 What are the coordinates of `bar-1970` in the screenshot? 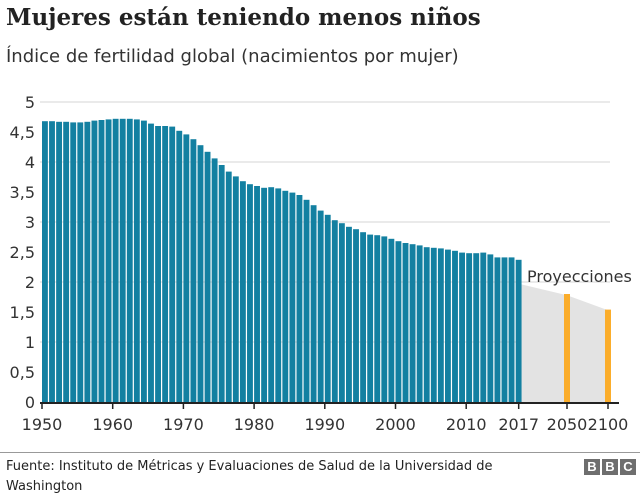 It's located at (186, 268).